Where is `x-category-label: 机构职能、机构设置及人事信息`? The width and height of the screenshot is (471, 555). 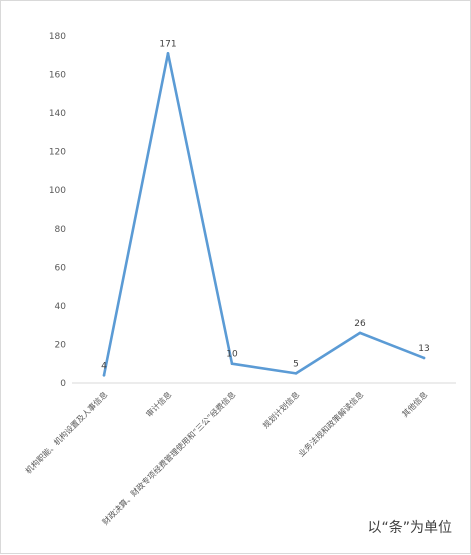
x-category-label: 机构职能、机构设置及人事信息 is located at coordinates (66, 432).